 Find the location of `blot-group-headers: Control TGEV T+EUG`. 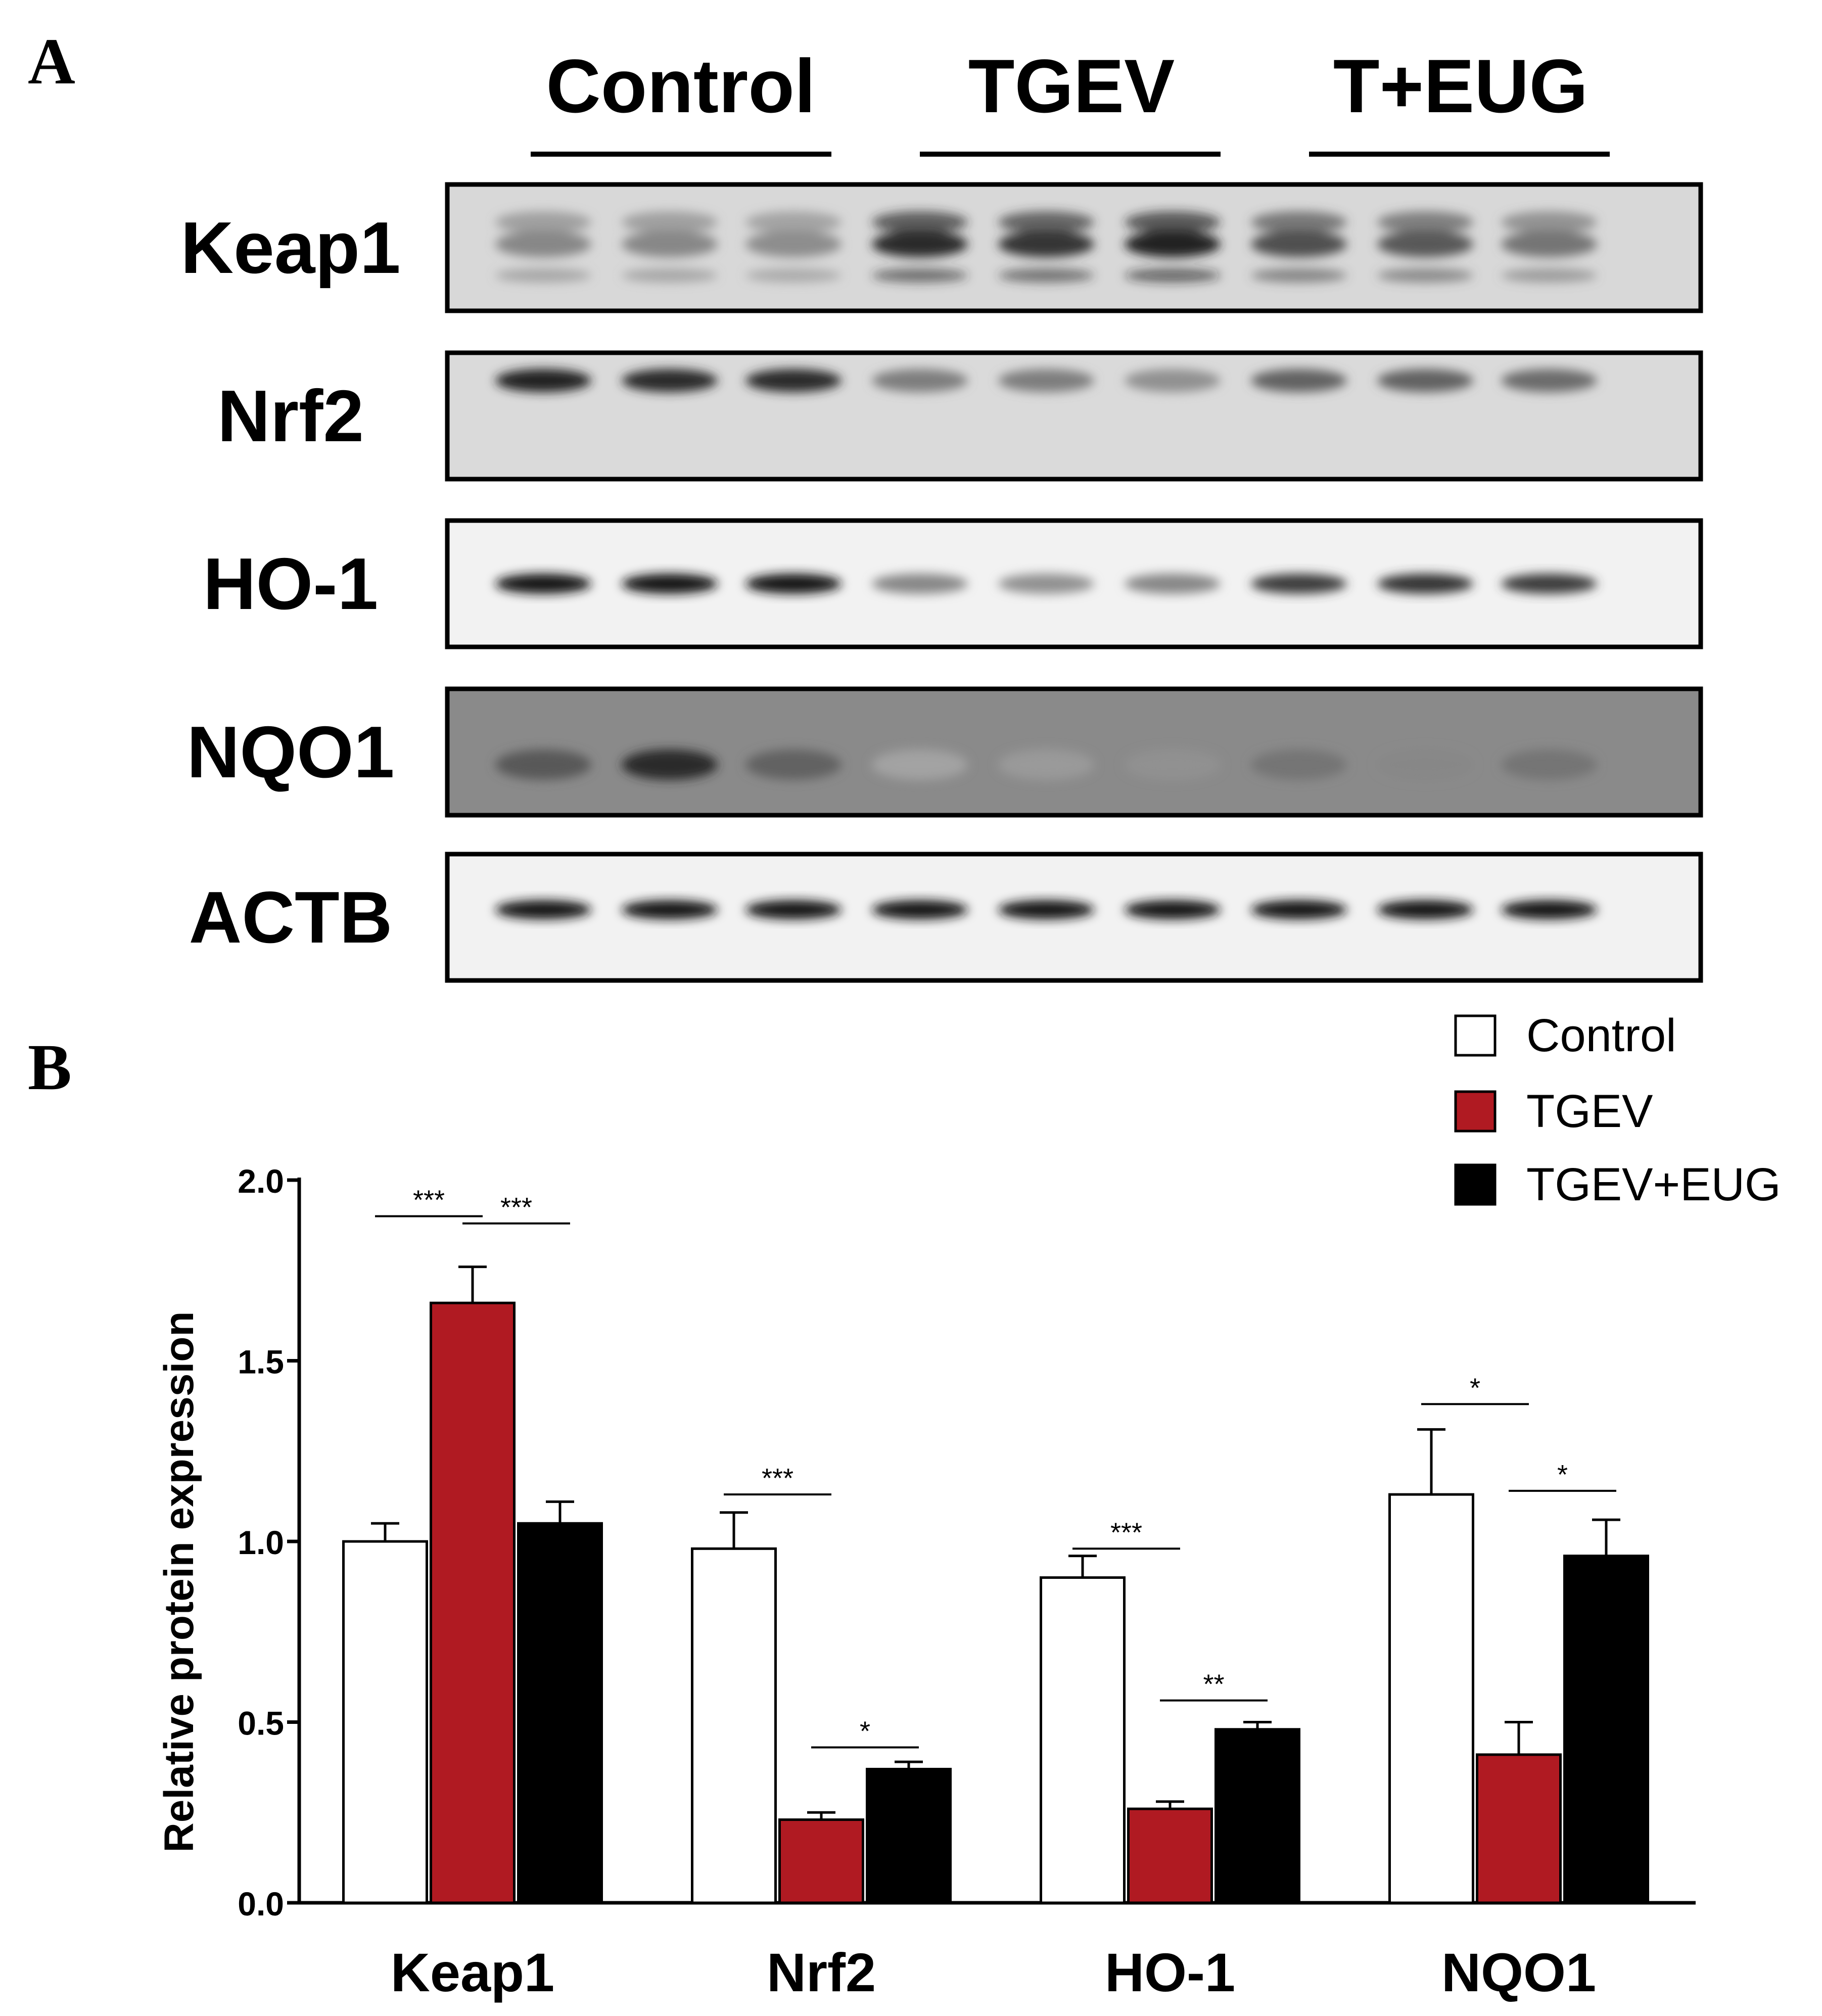

blot-group-headers: Control TGEV T+EUG is located at coordinates (1070, 100).